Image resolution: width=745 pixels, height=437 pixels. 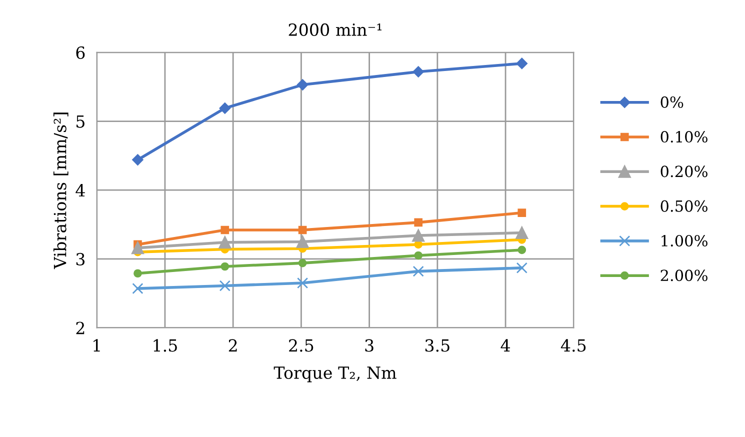 I want to click on legend-label: 2.00%, so click(x=684, y=276).